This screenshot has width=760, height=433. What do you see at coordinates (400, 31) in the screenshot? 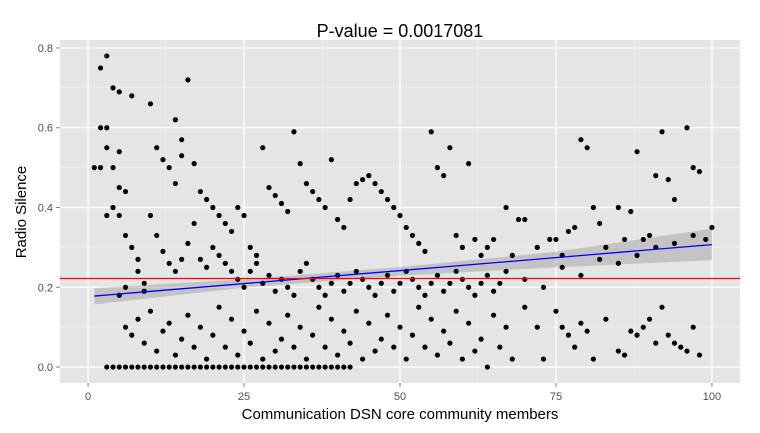
I see `chart-title: P-value = 0.0017081` at bounding box center [400, 31].